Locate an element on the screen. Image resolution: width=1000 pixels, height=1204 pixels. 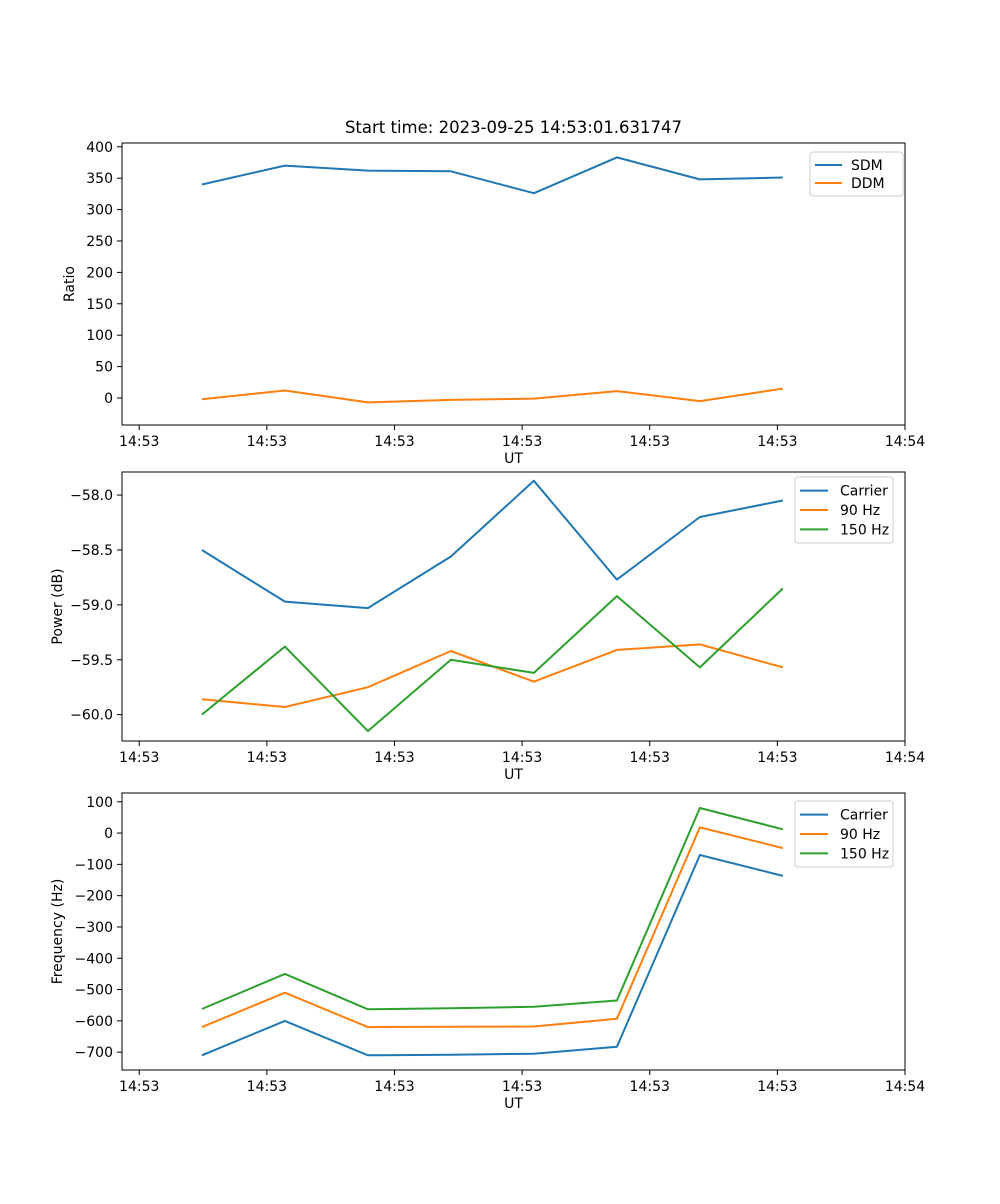
y-tick-label: −600 is located at coordinates (94, 1022).